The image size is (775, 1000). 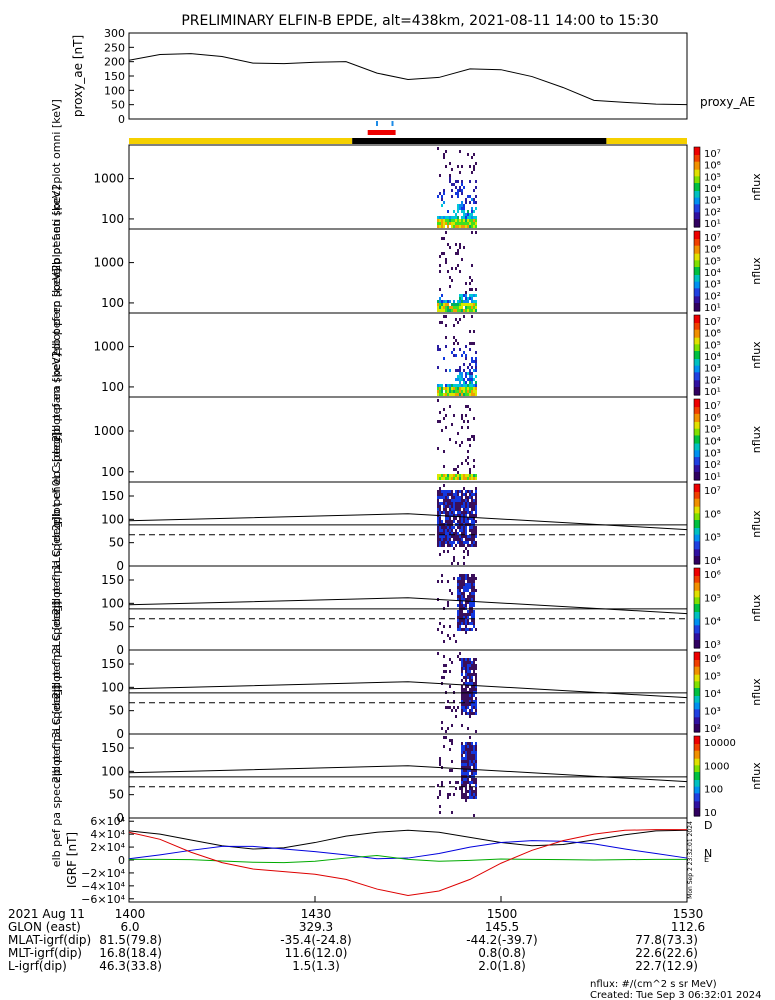 What do you see at coordinates (78, 76) in the screenshot?
I see `ae-ylabel: proxy_ae [nT]` at bounding box center [78, 76].